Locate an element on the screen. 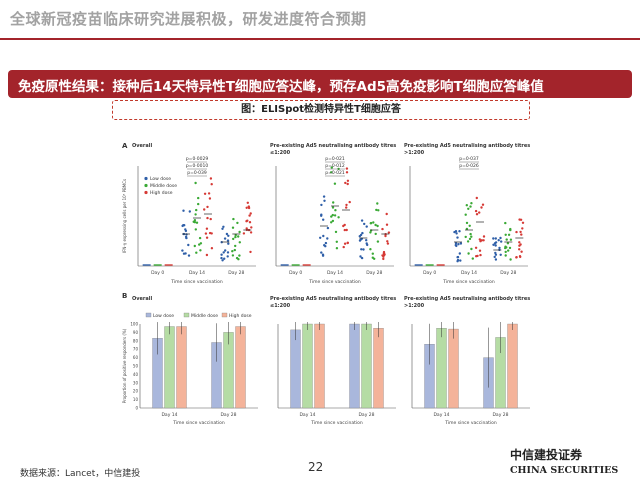 This screenshot has width=640, height=480. company-logo: 中信建投证券 CHINA SECURITIES is located at coordinates (572, 462).